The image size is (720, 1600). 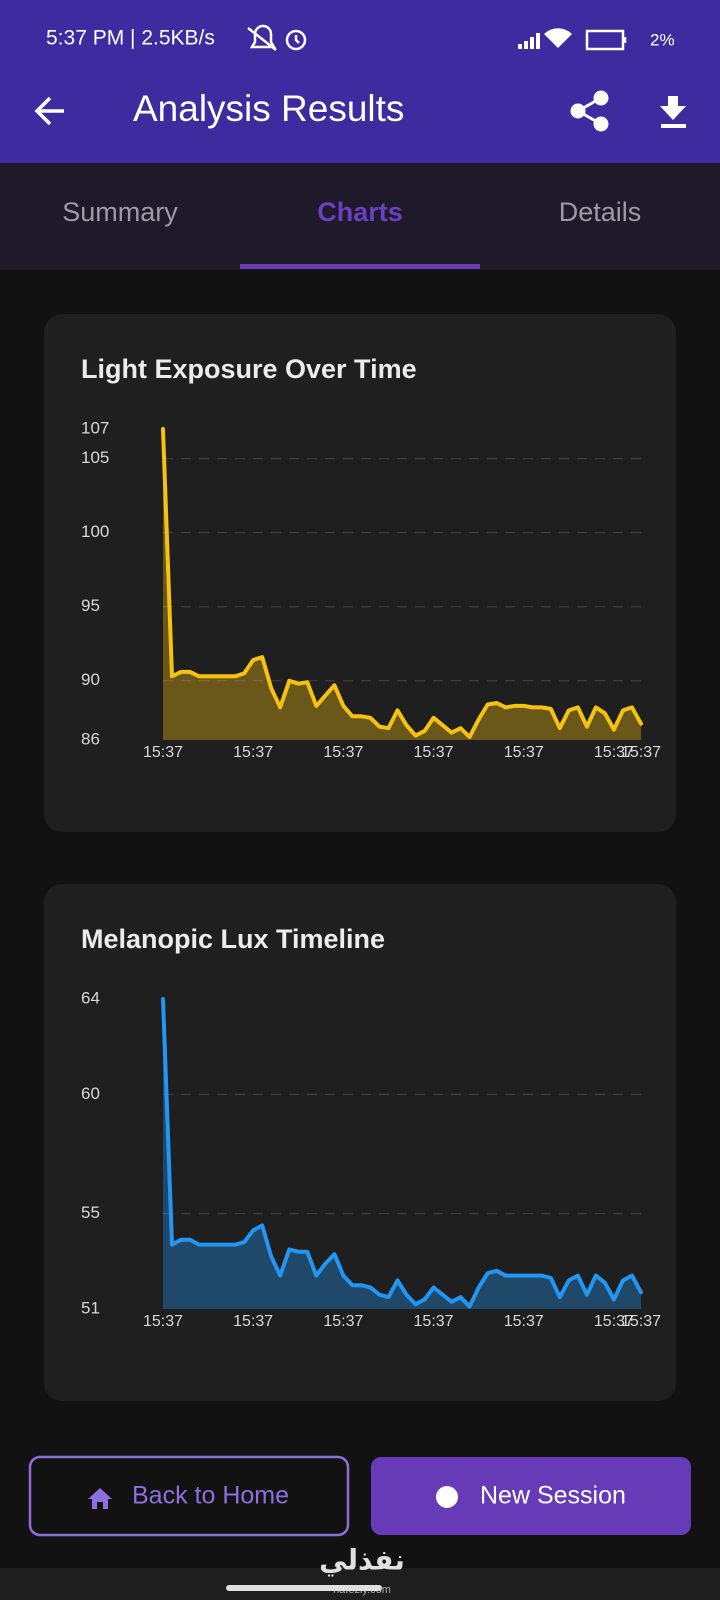 What do you see at coordinates (90, 1307) in the screenshot?
I see `y-tick-label: 51` at bounding box center [90, 1307].